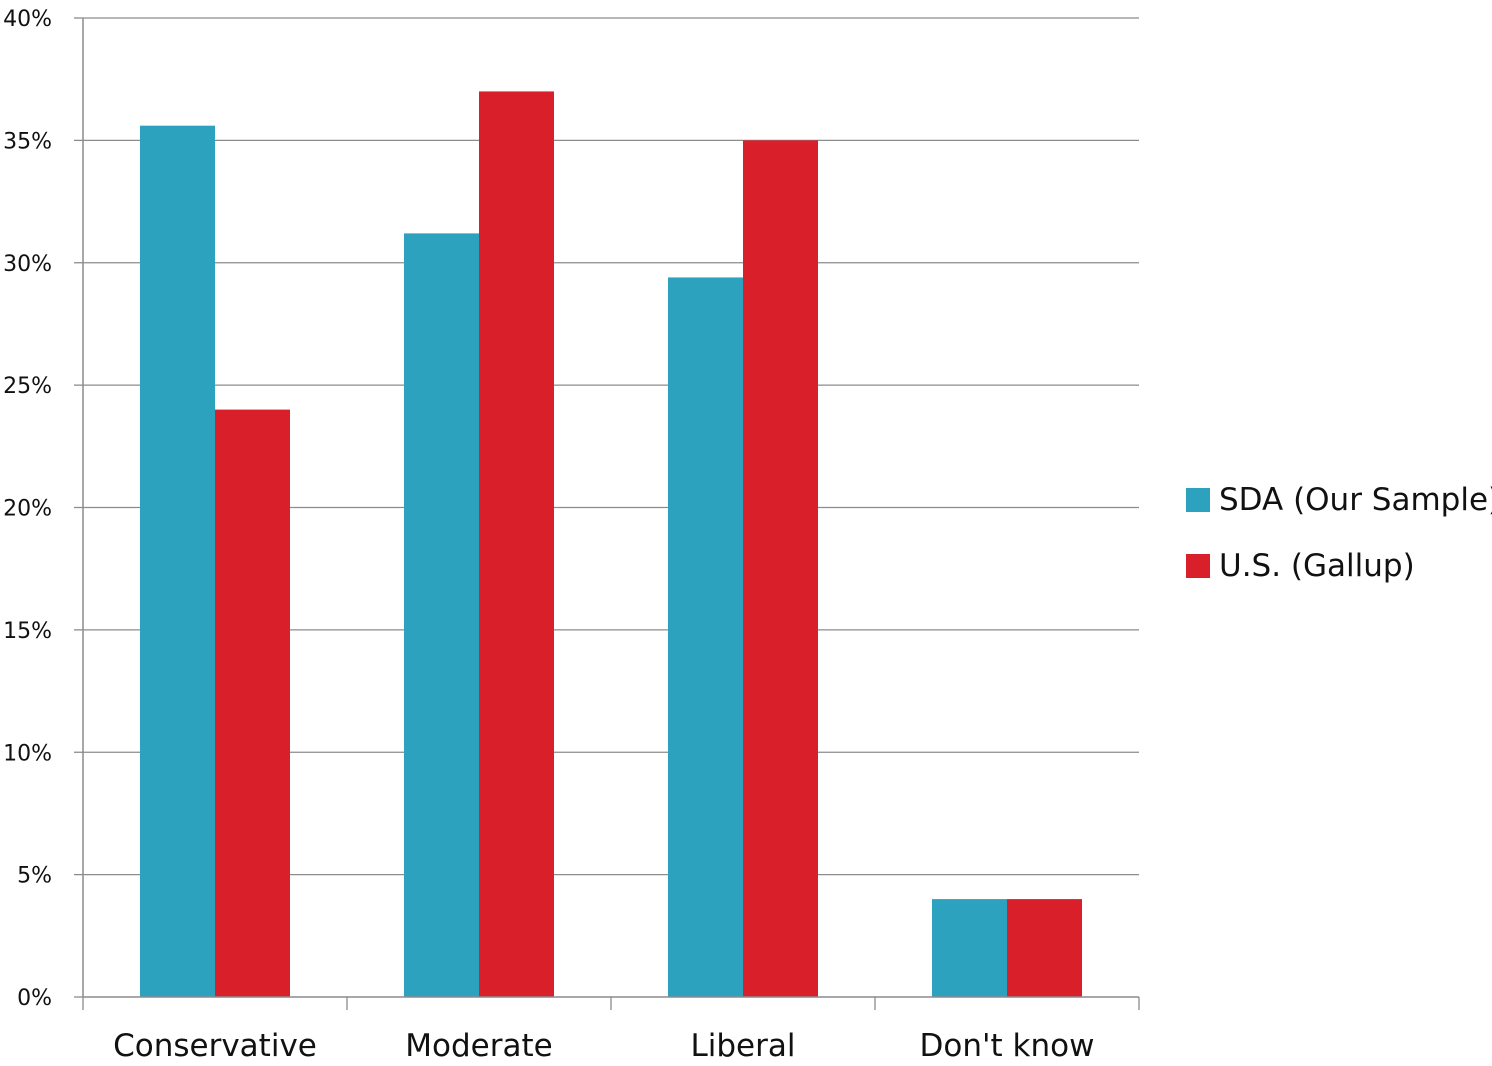 The width and height of the screenshot is (1492, 1066). I want to click on y-tick-label: 35%, so click(27, 141).